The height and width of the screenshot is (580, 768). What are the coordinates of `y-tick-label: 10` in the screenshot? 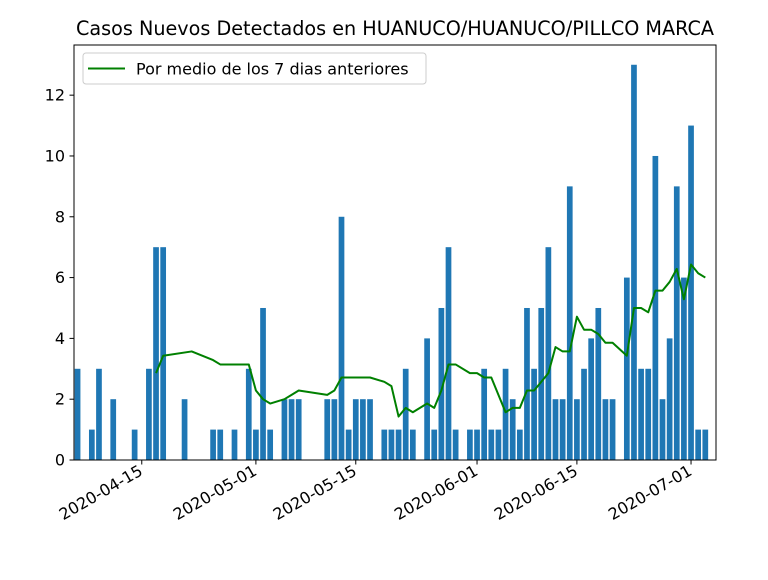 It's located at (55, 155).